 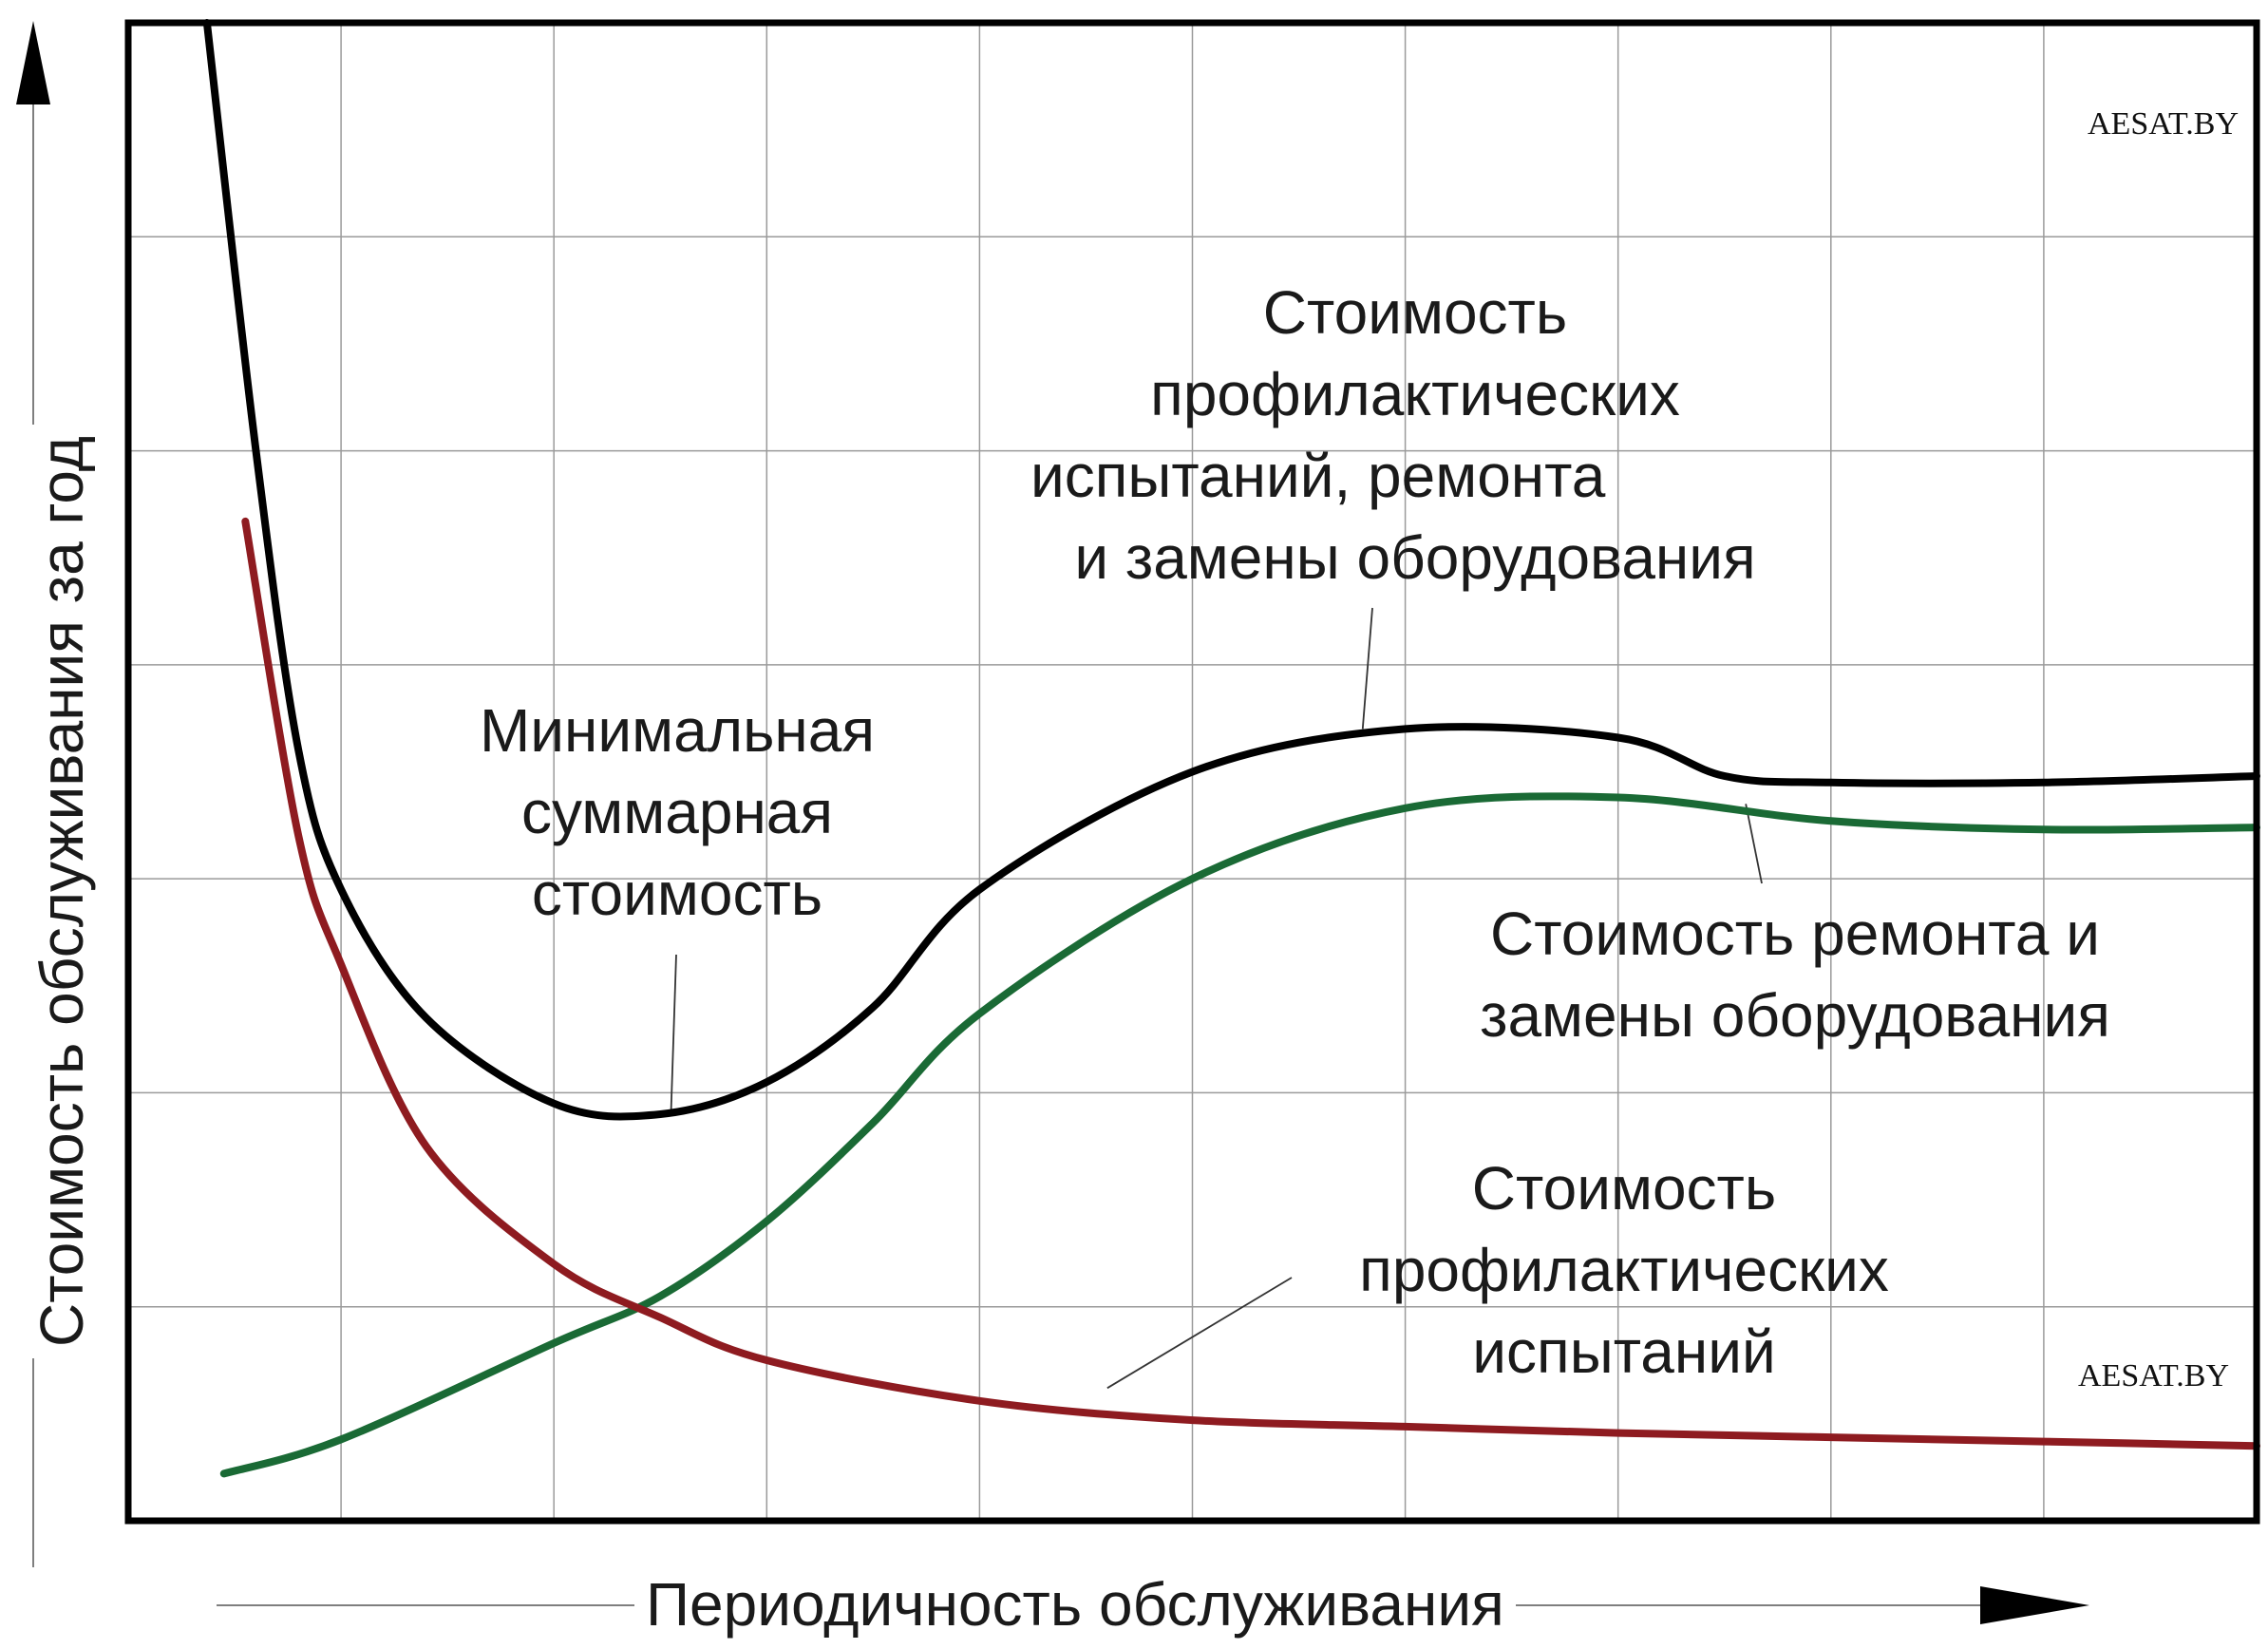 I want to click on annotation-minimum-line-2: суммарная, so click(x=677, y=812).